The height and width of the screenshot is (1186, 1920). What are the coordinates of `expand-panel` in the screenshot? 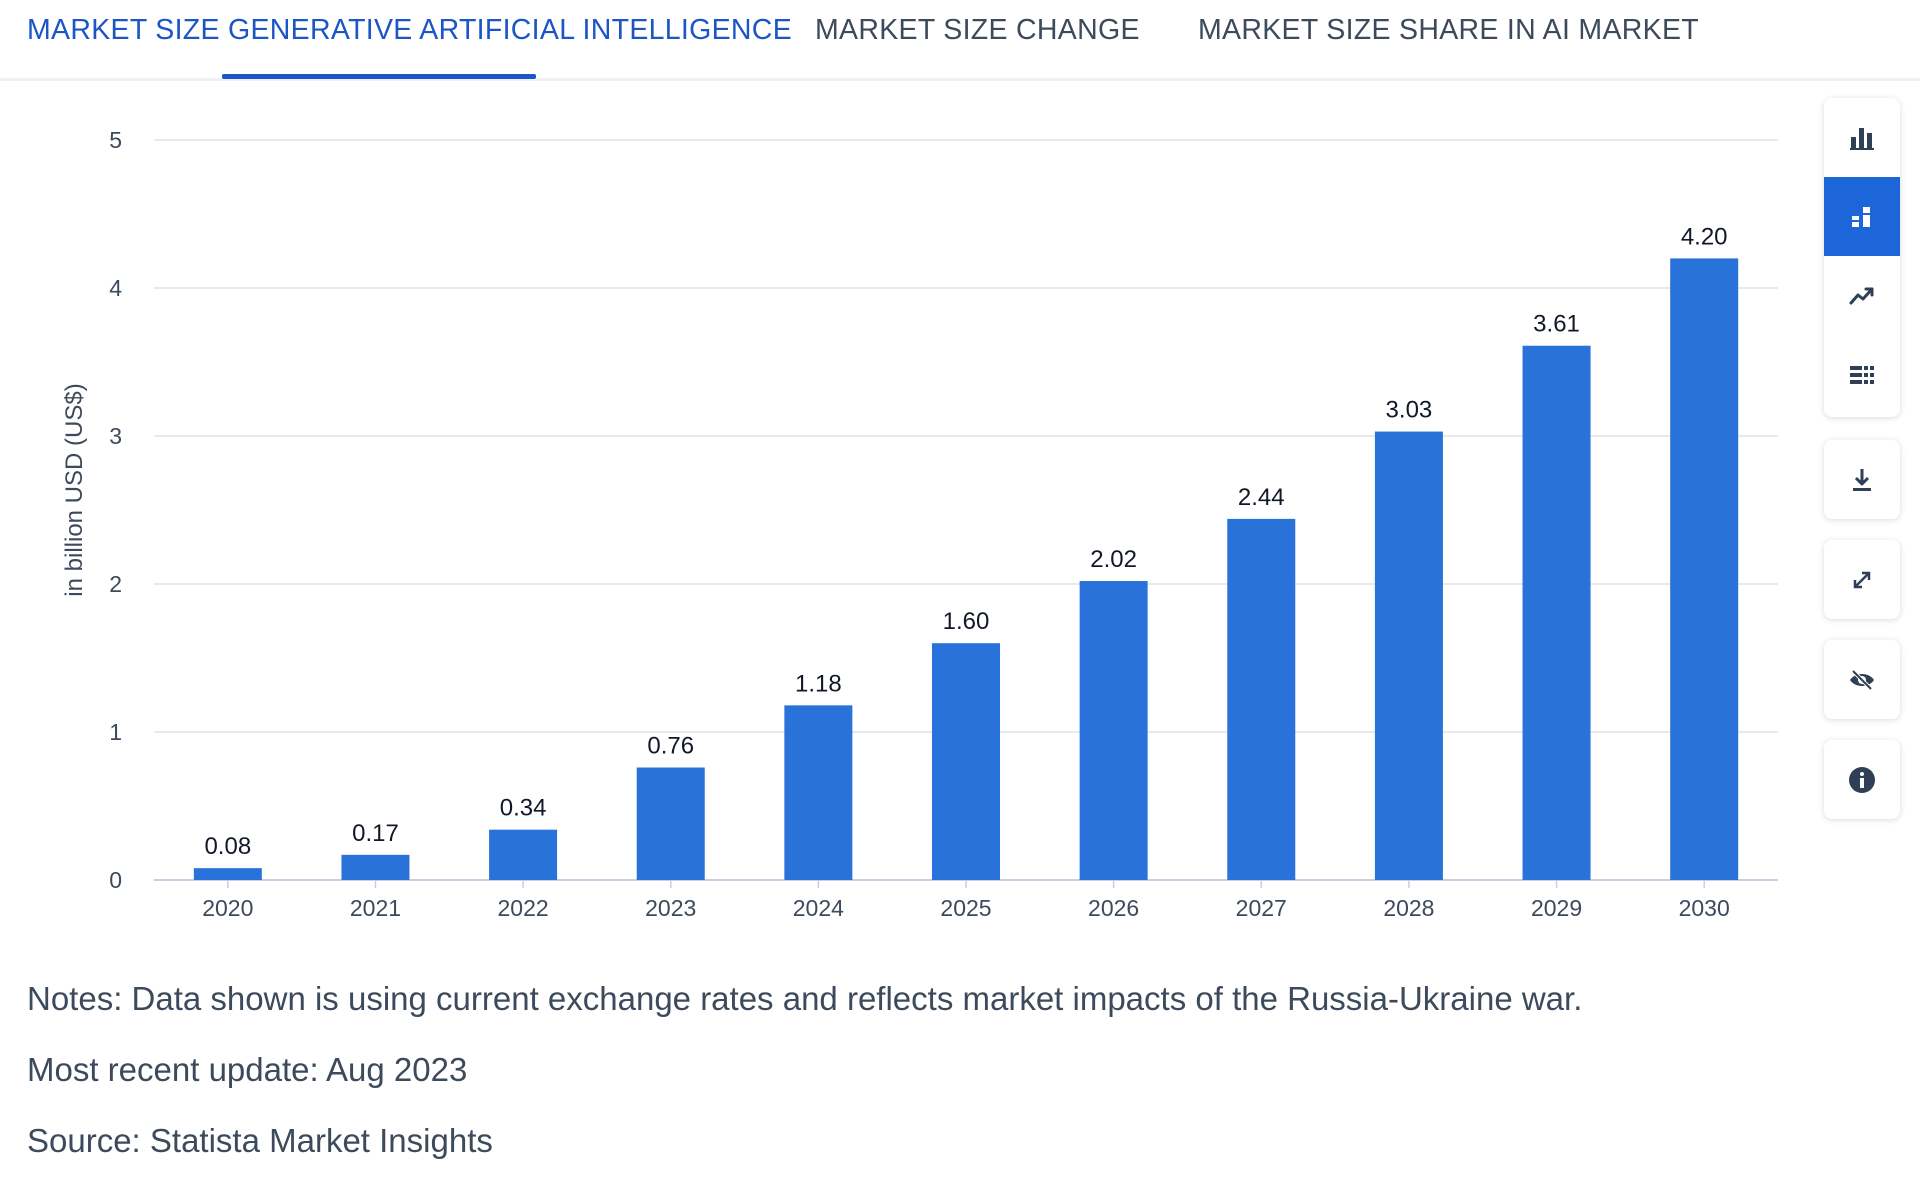 It's located at (1862, 579).